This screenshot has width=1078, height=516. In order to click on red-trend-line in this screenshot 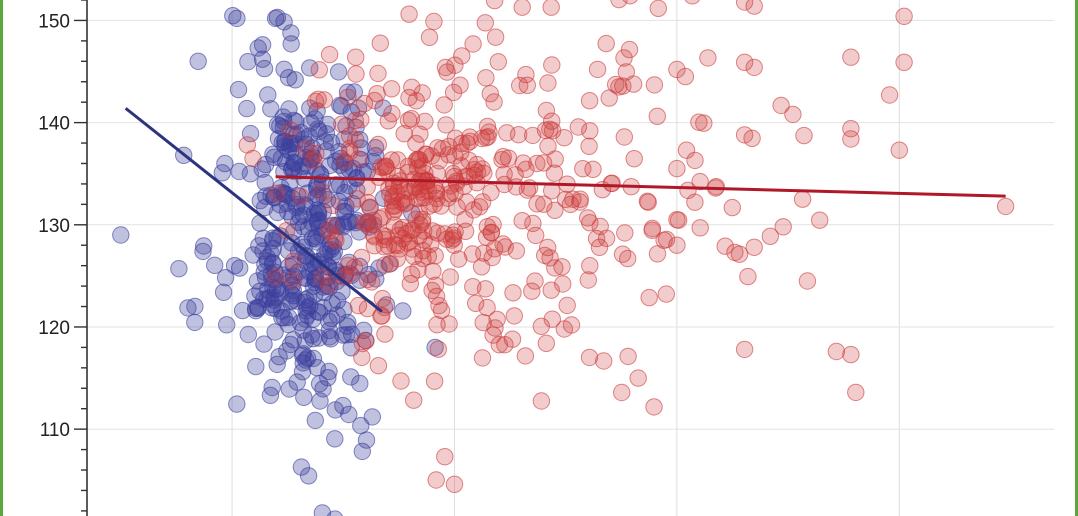, I will do `click(640, 186)`.